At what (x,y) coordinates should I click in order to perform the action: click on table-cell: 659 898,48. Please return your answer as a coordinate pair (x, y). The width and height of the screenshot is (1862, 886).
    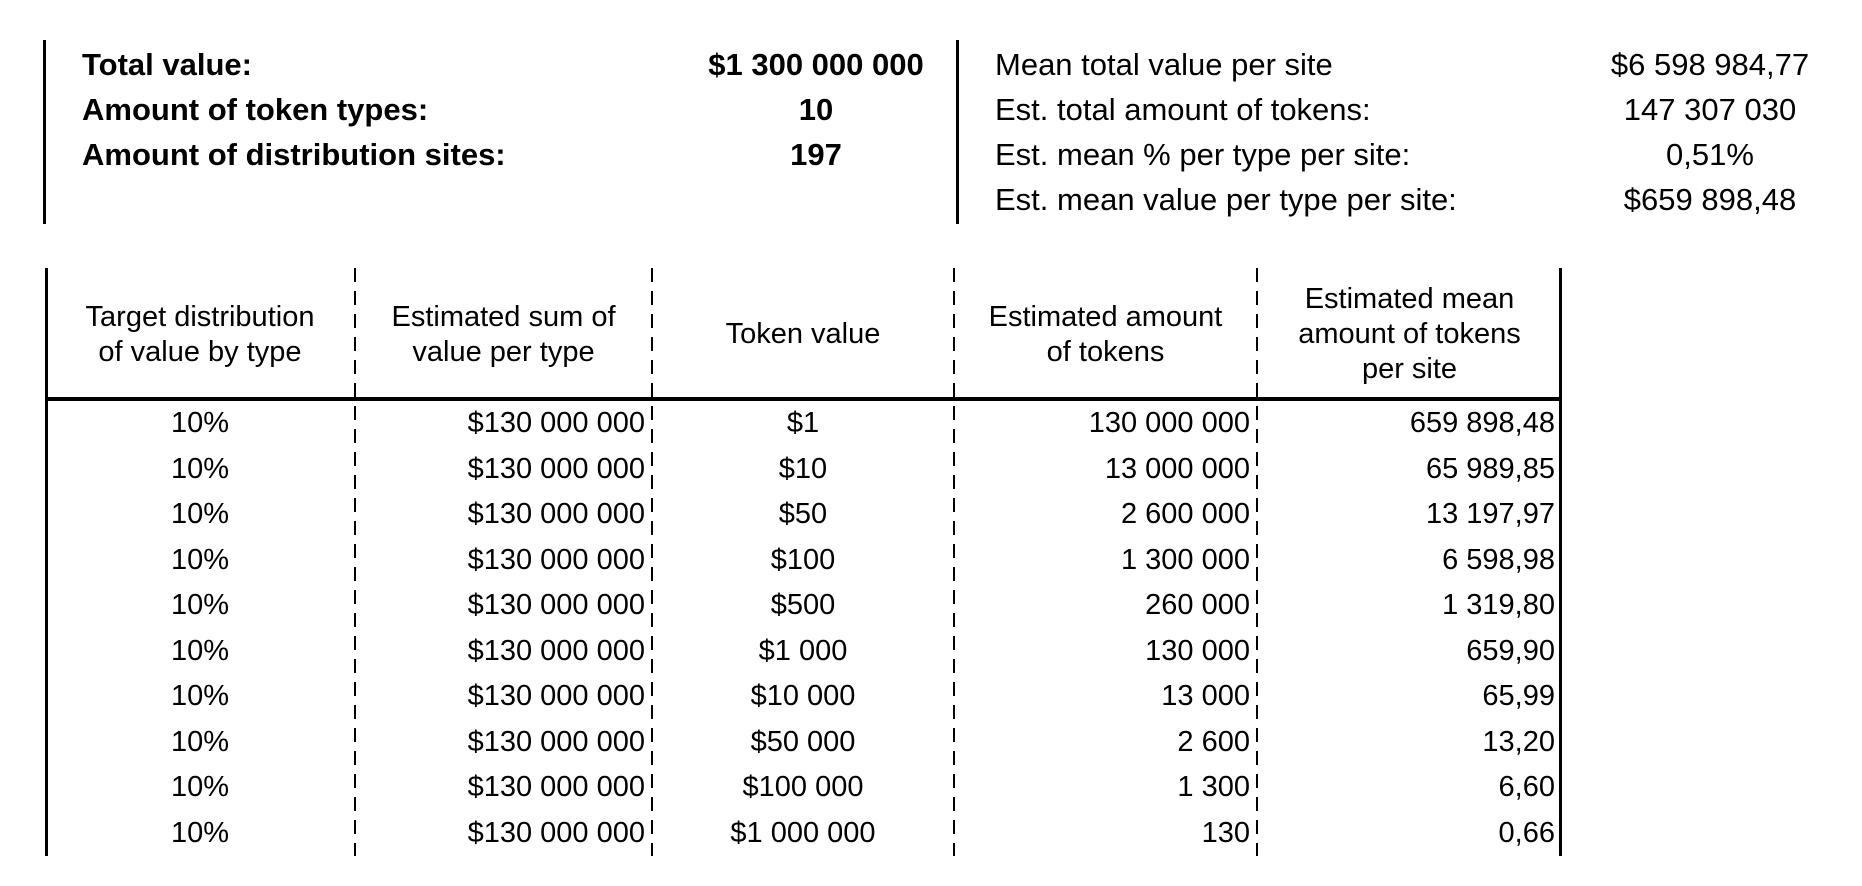
    Looking at the image, I should click on (1482, 423).